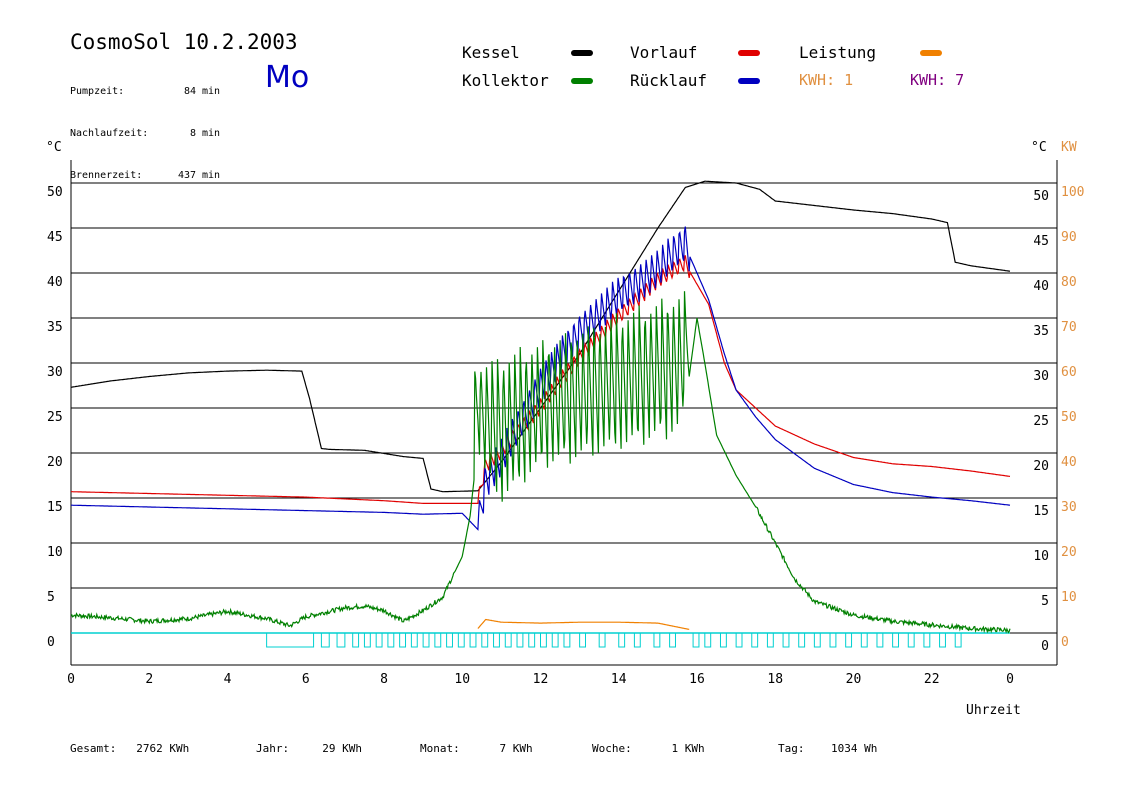  What do you see at coordinates (109, 133) in the screenshot?
I see `stat-label: Nachlaufzeit:` at bounding box center [109, 133].